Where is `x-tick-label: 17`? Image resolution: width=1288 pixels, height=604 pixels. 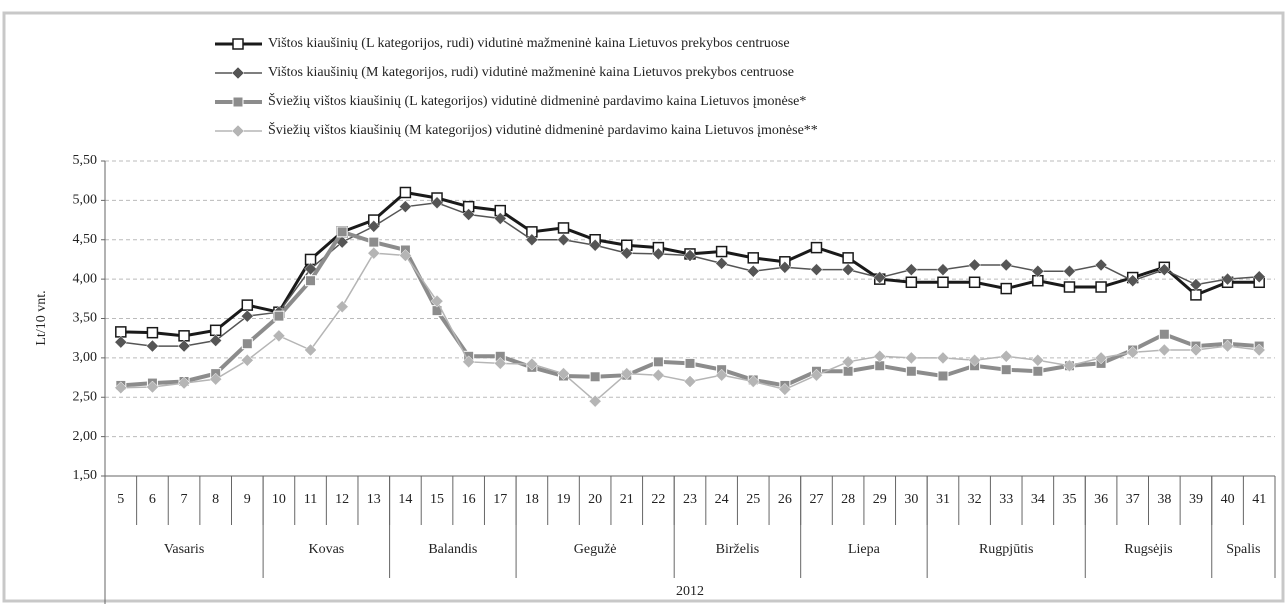
x-tick-label: 17 is located at coordinates (500, 499).